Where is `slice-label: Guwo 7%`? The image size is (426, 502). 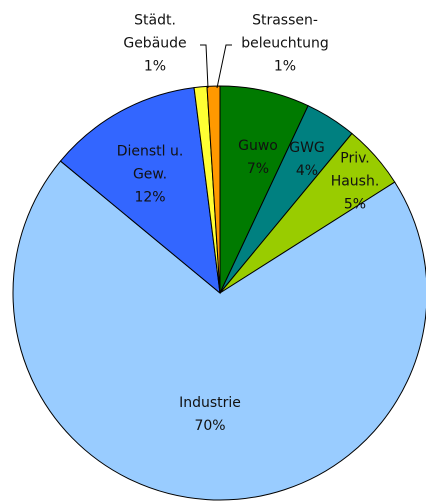
slice-label: Guwo 7% is located at coordinates (258, 158).